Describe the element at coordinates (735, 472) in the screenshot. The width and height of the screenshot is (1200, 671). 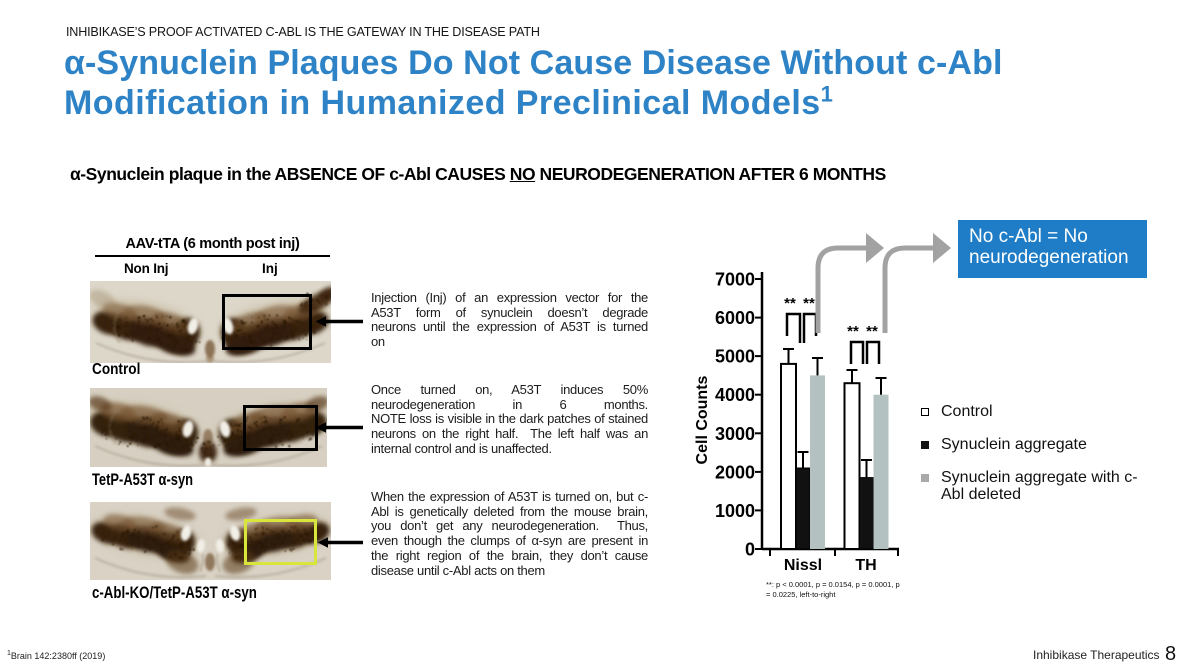
I see `svg-text: 2000` at that location.